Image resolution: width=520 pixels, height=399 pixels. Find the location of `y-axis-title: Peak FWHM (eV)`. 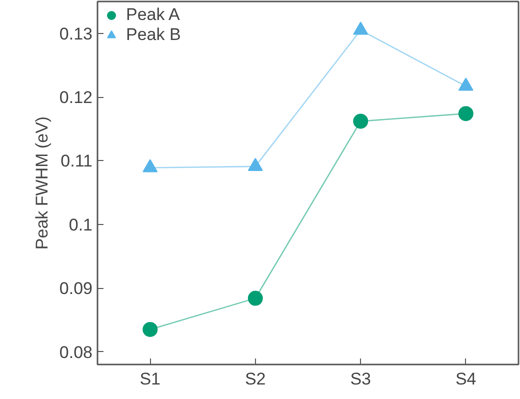

y-axis-title: Peak FWHM (eV) is located at coordinates (42, 183).